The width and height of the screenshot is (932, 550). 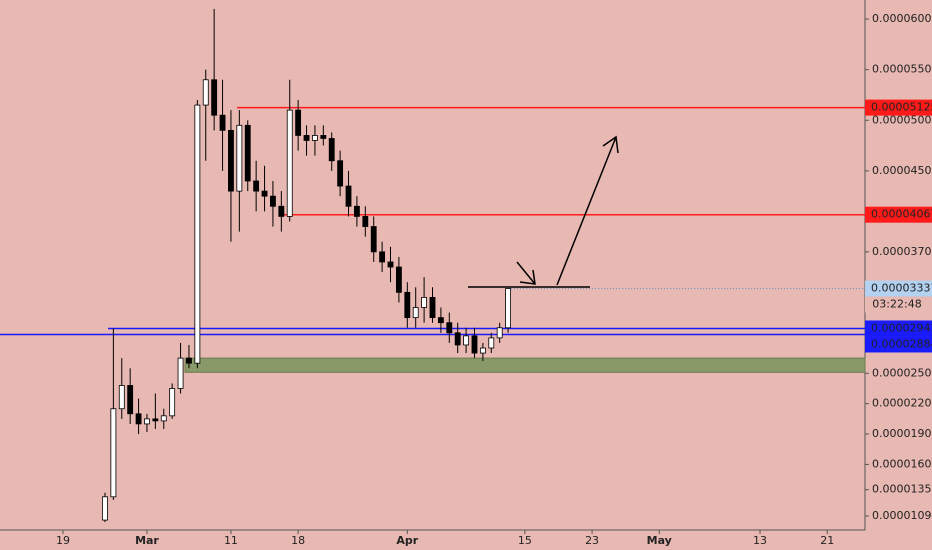 I want to click on y-tick-label: 0.00001090, so click(x=902, y=515).